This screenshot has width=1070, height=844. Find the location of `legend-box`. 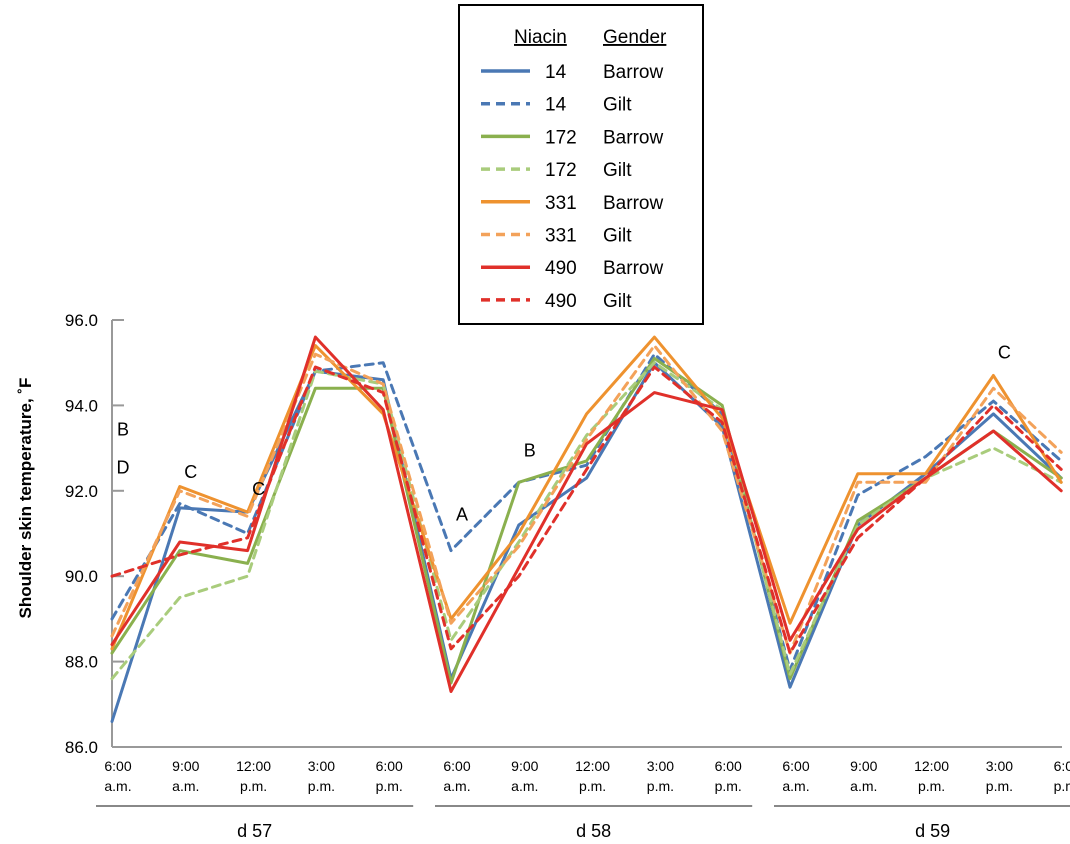

legend-box is located at coordinates (581, 164).